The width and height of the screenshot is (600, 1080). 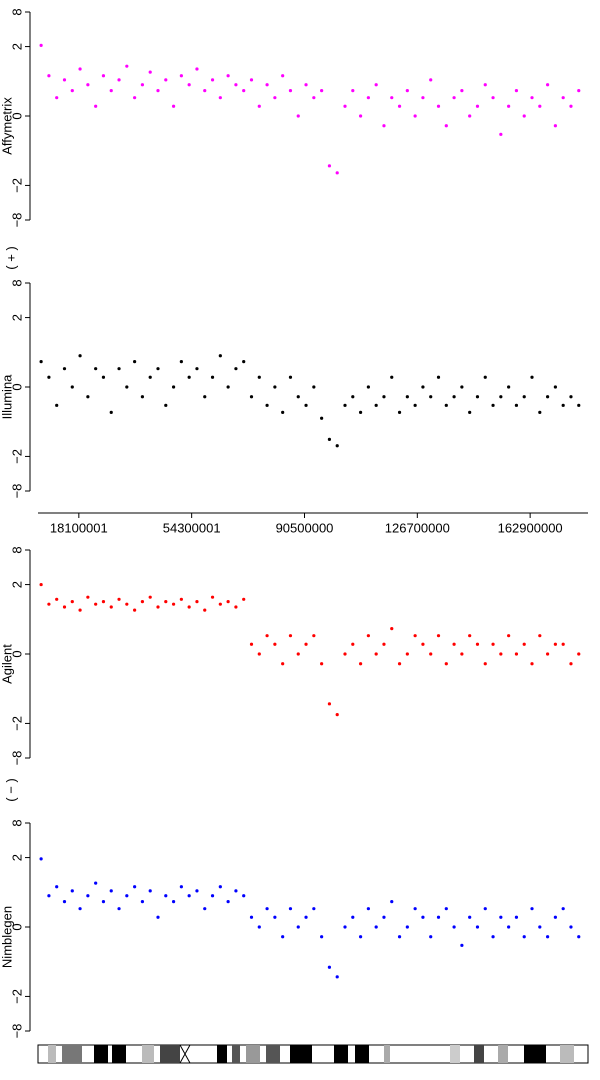 I want to click on y-axis-label: Agilent, so click(x=7, y=664).